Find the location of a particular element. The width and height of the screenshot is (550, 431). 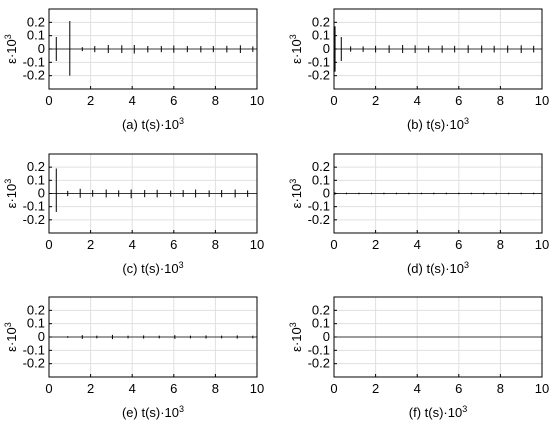

panel-d: 0 2 4 6 8 10-0.2-0.100.10.2ε·103(d) t(s)·103 is located at coordinates (418, 214).